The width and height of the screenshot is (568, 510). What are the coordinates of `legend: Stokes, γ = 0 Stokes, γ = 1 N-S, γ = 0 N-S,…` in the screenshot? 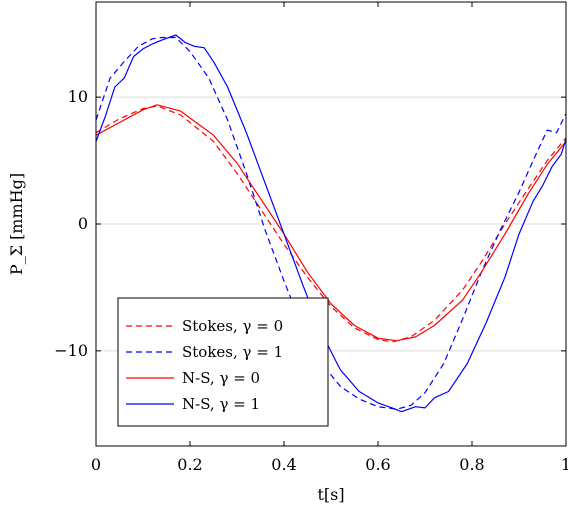 It's located at (223, 362).